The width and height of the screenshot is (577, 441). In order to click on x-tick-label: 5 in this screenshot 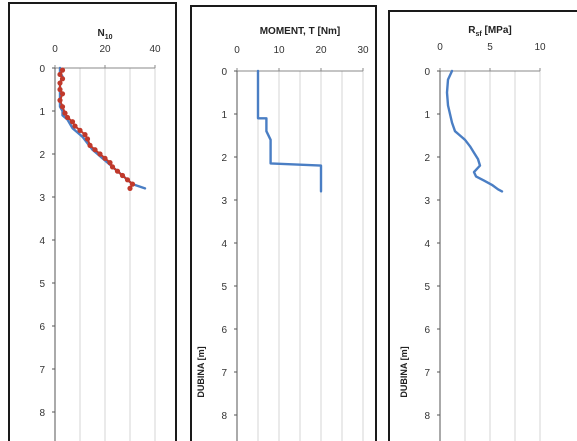, I will do `click(490, 47)`.